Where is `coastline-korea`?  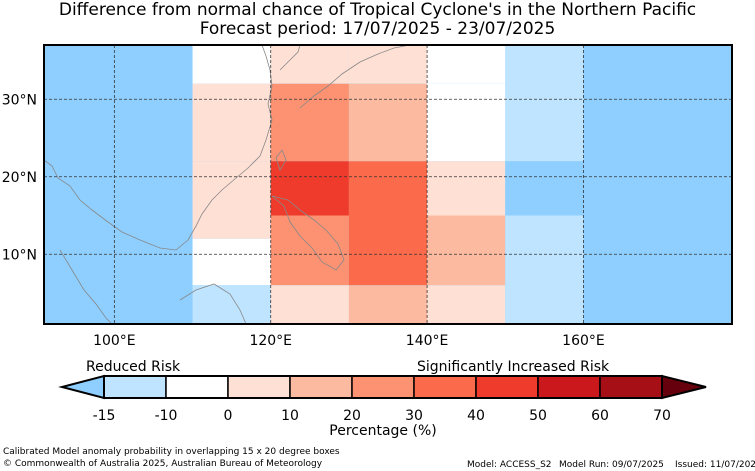 coastline-korea is located at coordinates (290, 57).